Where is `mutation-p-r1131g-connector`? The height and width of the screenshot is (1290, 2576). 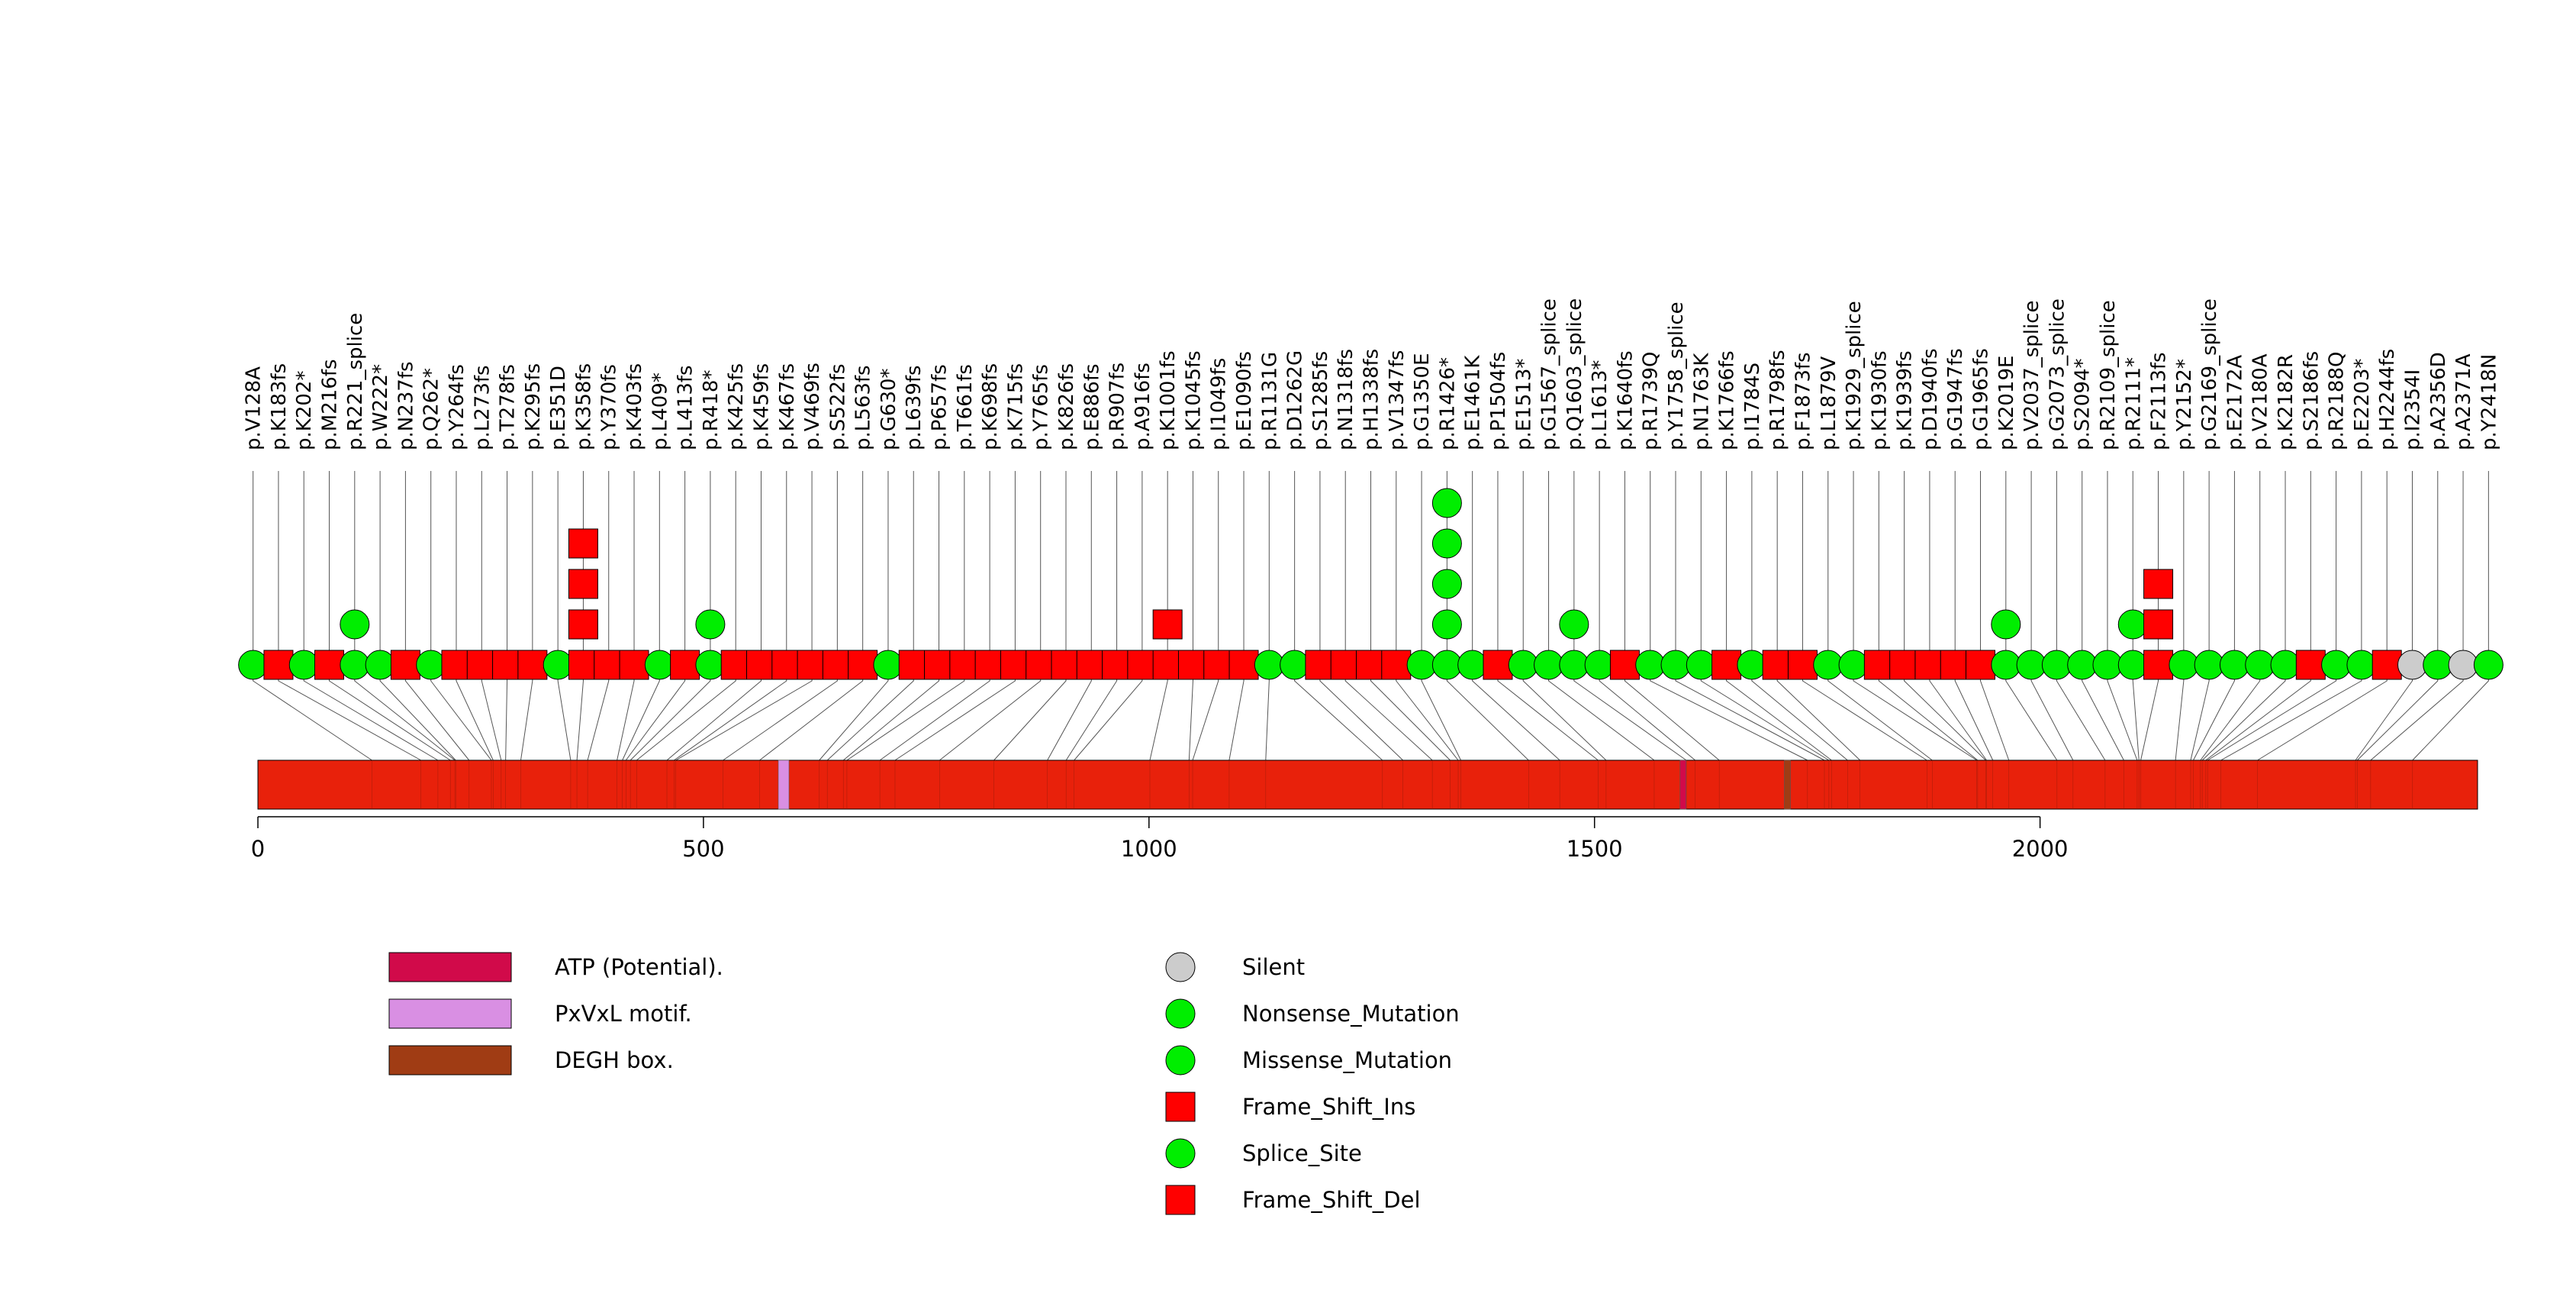
mutation-p-r1131g-connector is located at coordinates (1267, 720).